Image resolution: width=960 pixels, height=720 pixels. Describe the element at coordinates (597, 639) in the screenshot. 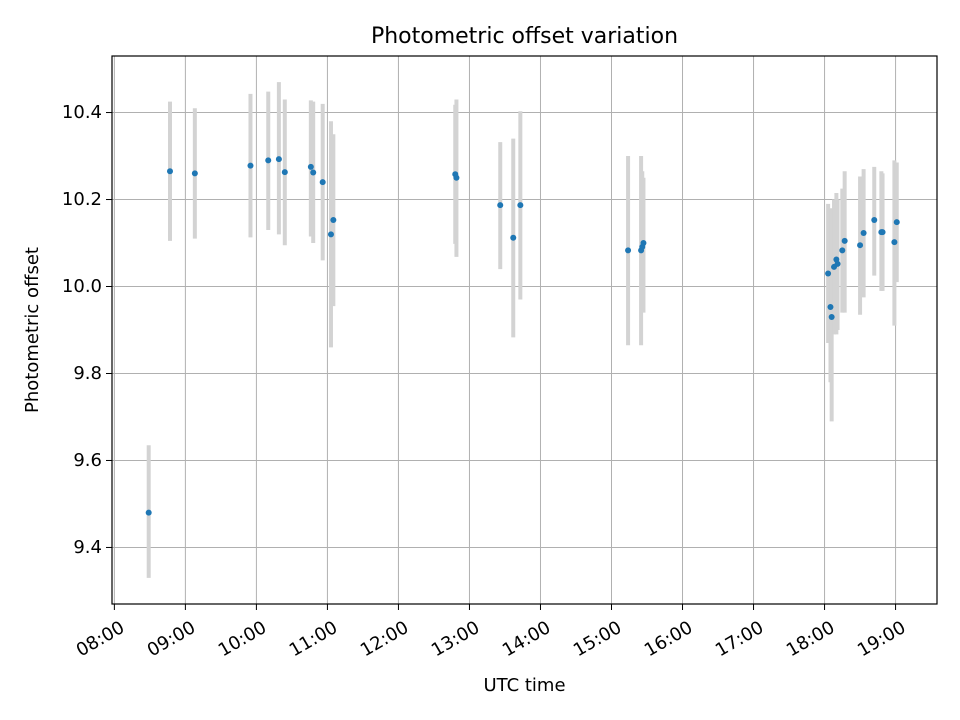

I see `x-tick-label: 15:00` at that location.